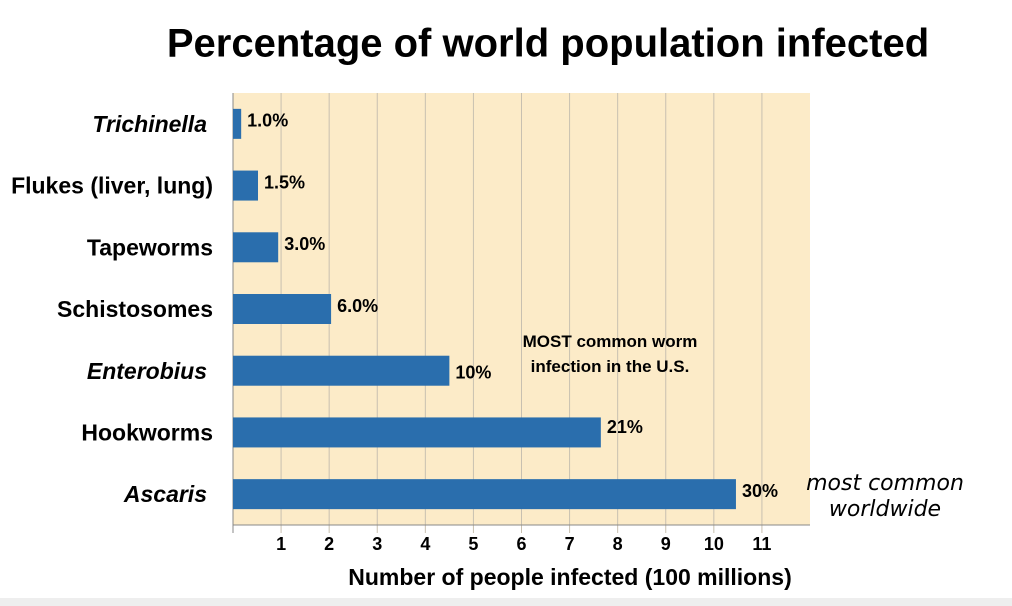  I want to click on bar-label: 1.0%, so click(267, 121).